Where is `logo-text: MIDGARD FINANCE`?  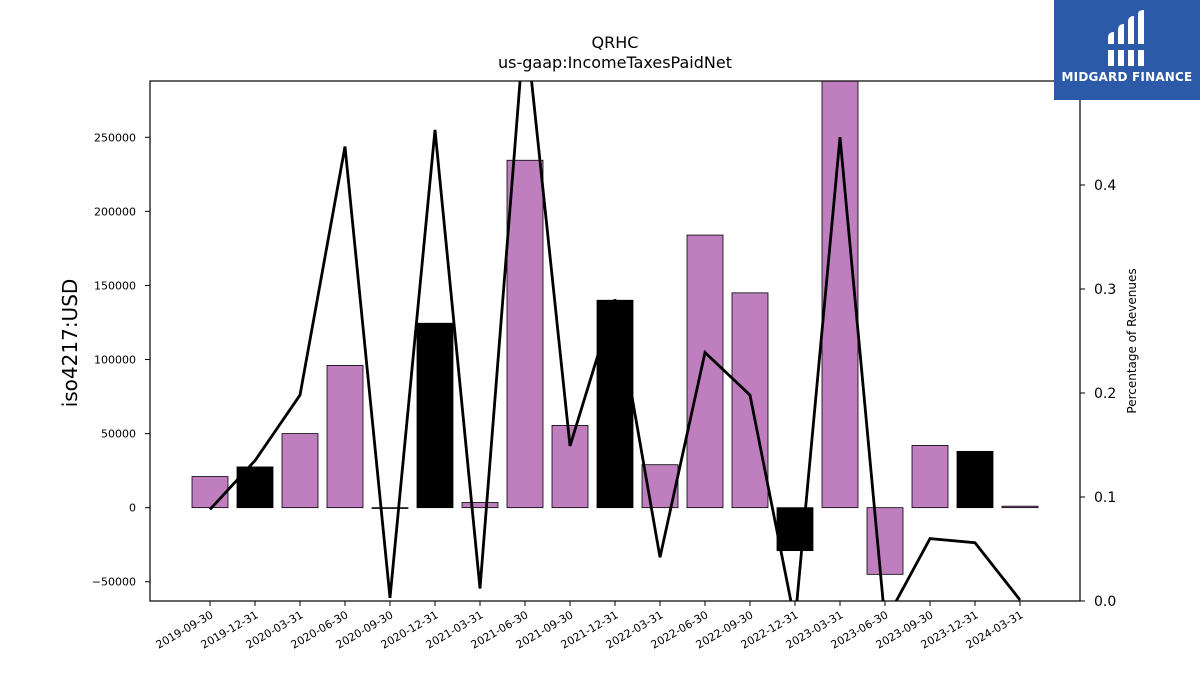 logo-text: MIDGARD FINANCE is located at coordinates (1127, 77).